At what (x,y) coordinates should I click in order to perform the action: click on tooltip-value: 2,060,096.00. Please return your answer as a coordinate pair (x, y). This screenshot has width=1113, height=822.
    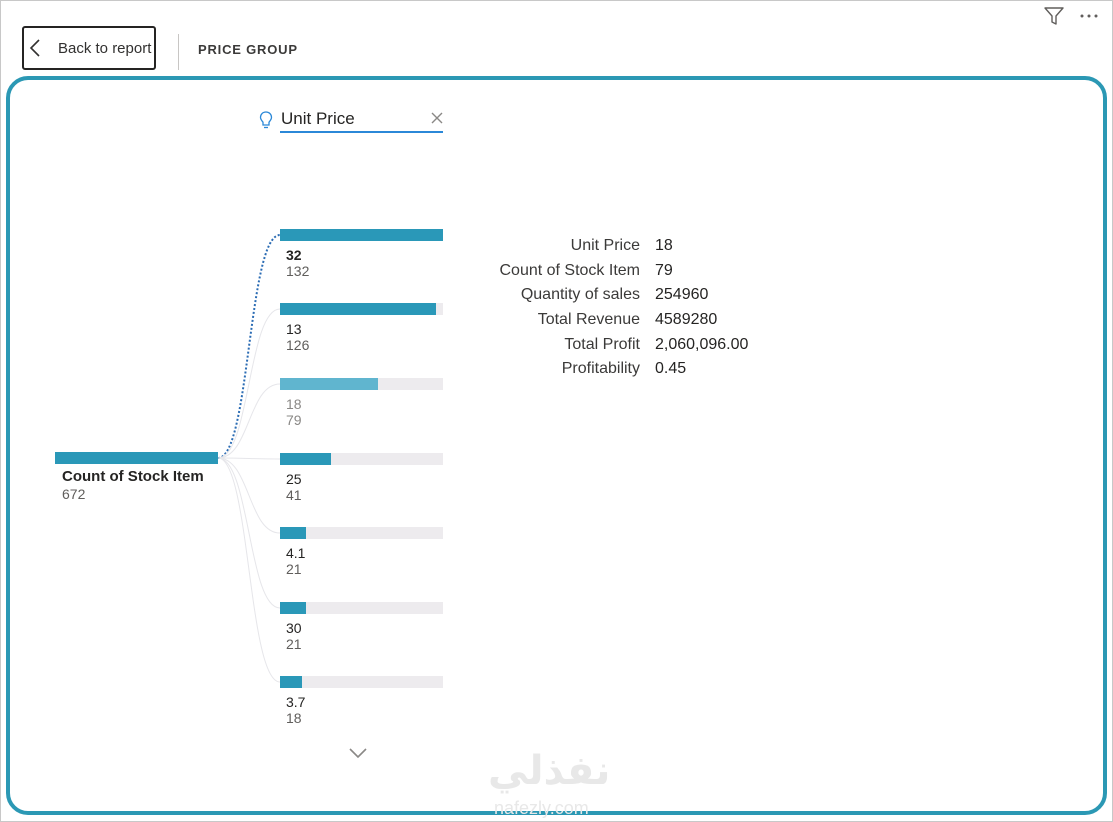
    Looking at the image, I should click on (702, 344).